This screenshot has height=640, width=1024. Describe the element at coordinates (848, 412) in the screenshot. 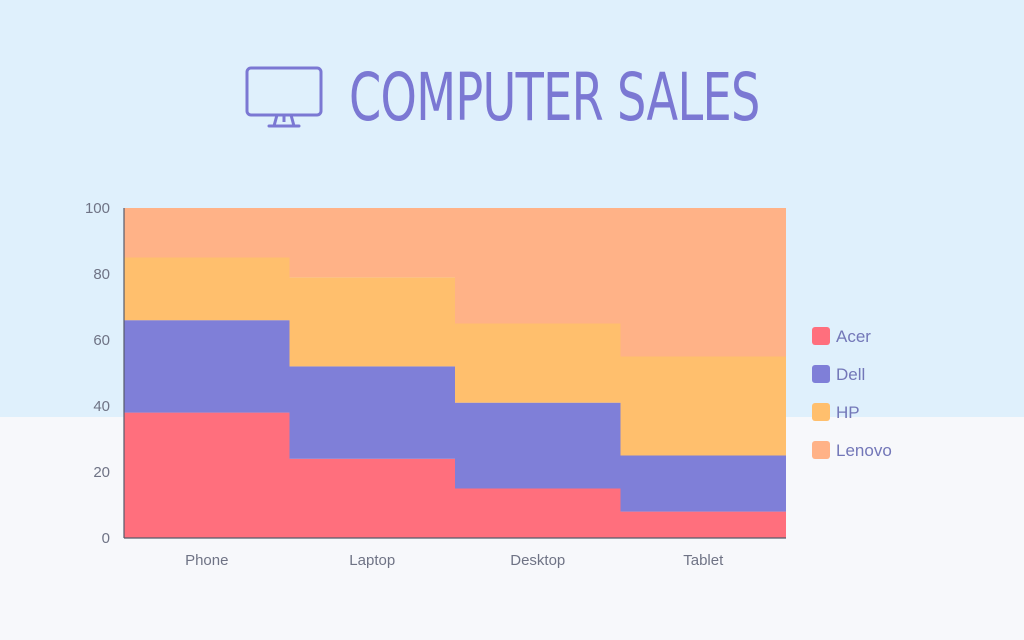

I see `legend-label-hp: HP` at that location.